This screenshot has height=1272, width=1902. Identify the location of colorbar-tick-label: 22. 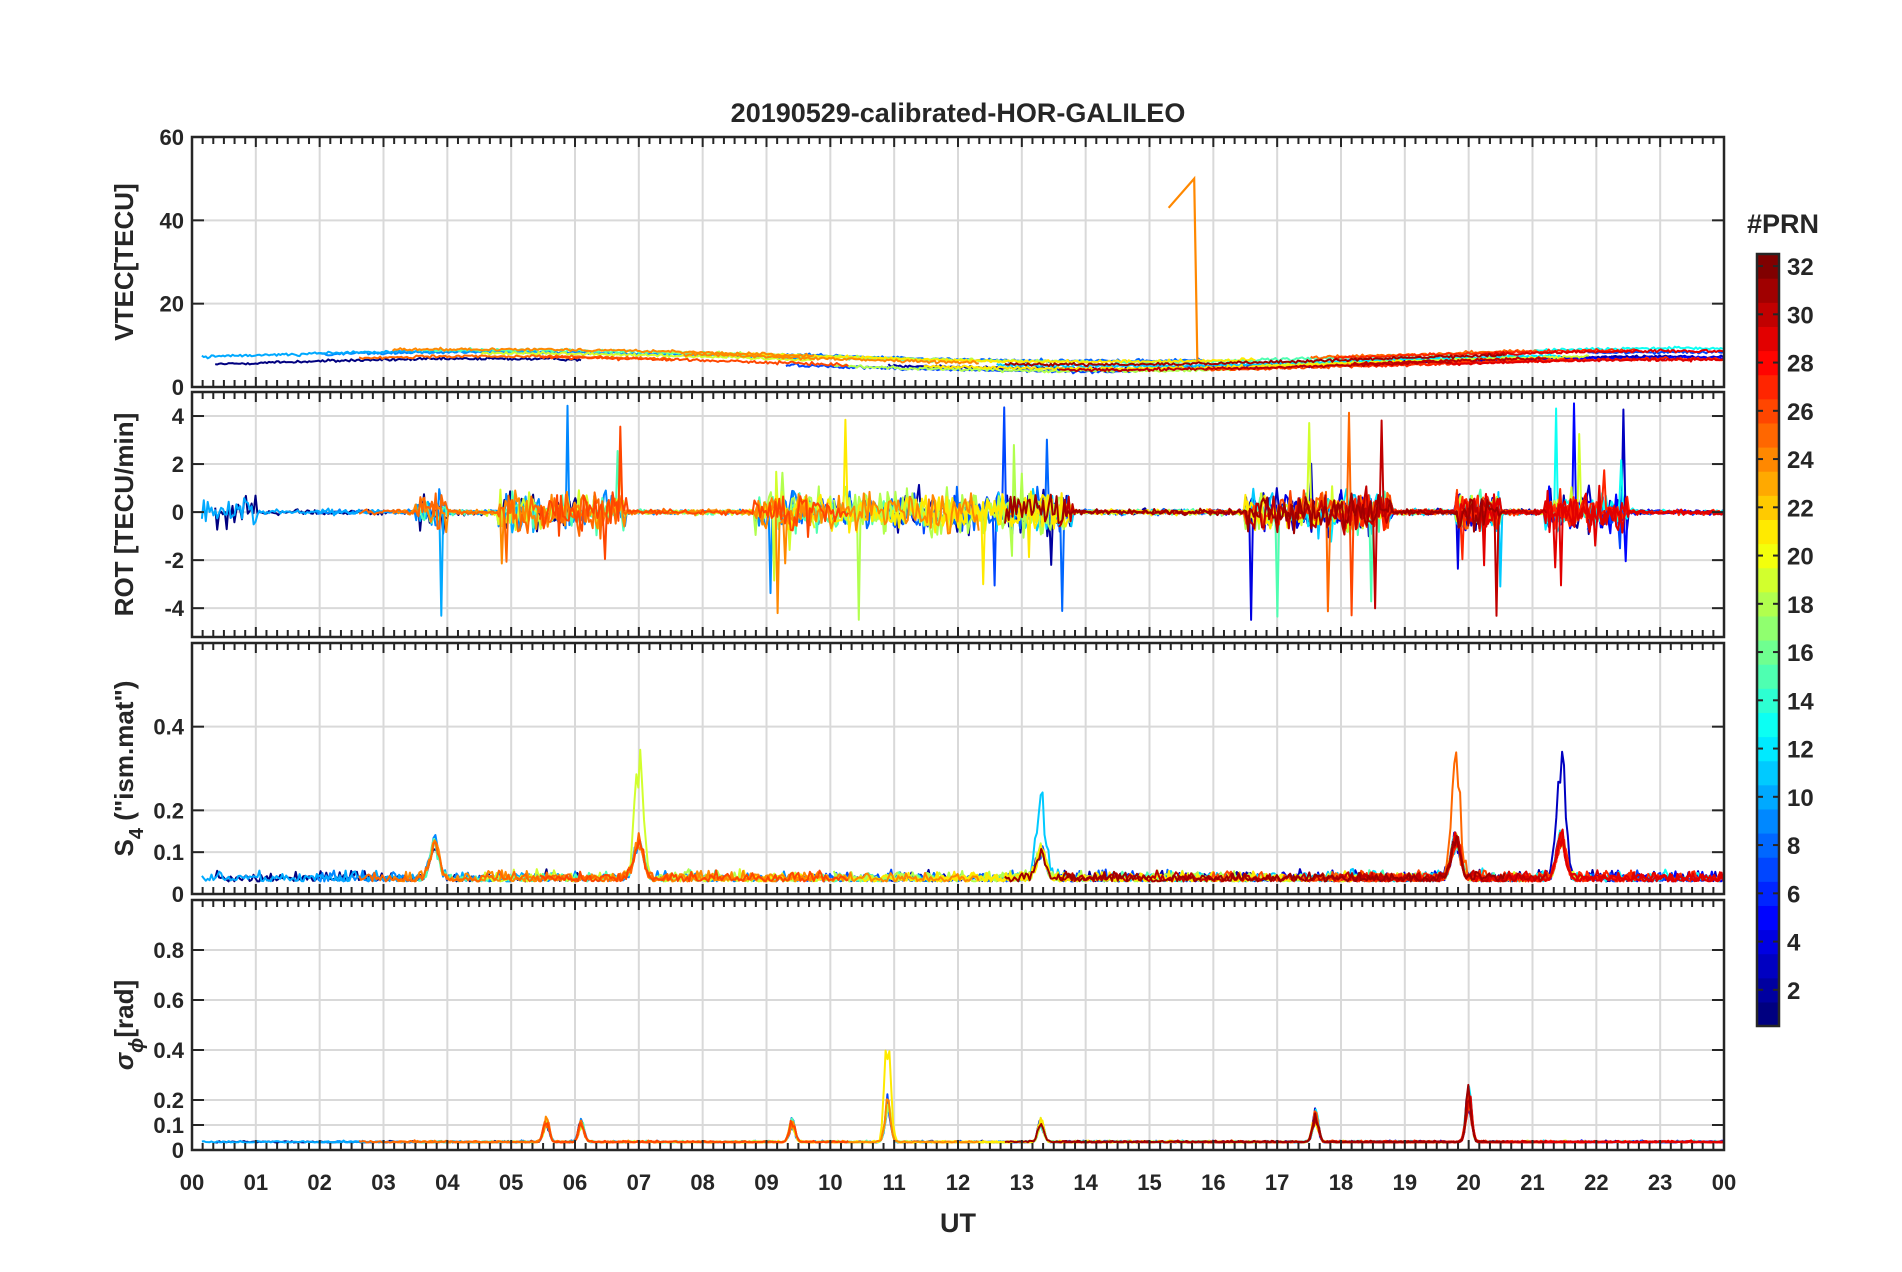
(1800, 508).